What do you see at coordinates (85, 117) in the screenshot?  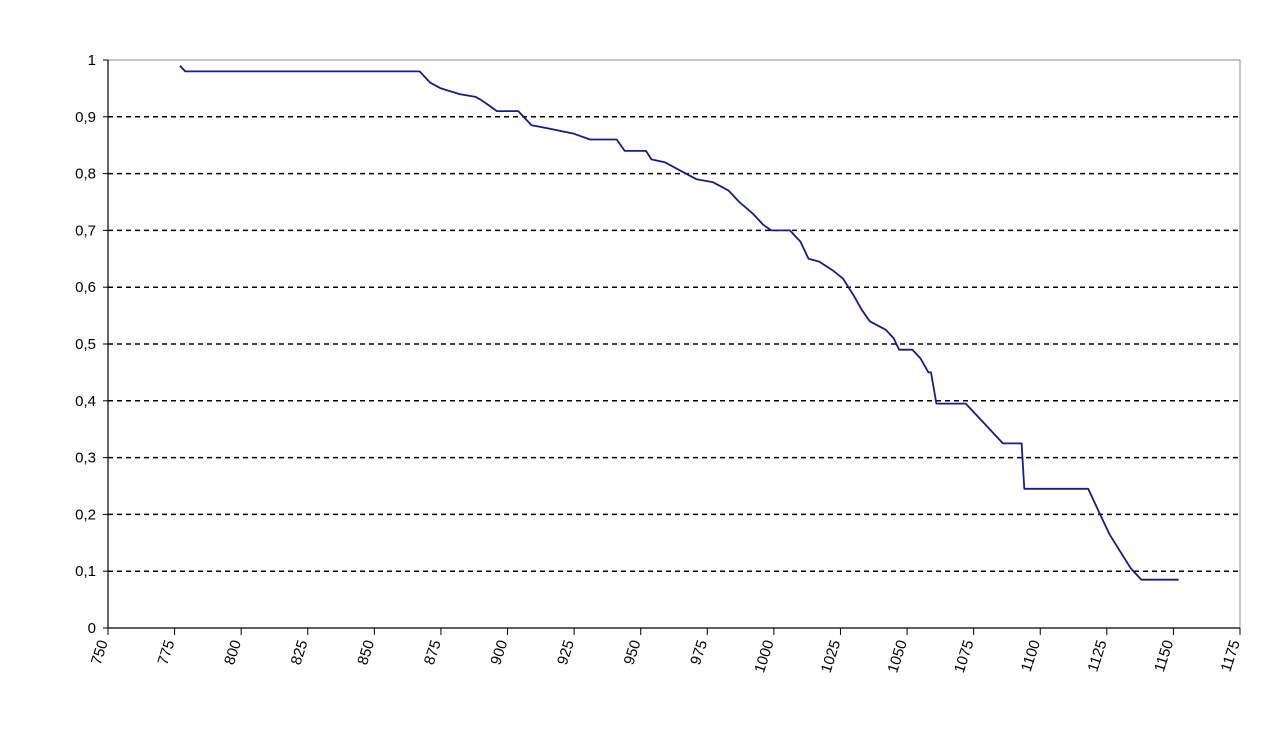 I see `y-tick-label: 0,9` at bounding box center [85, 117].